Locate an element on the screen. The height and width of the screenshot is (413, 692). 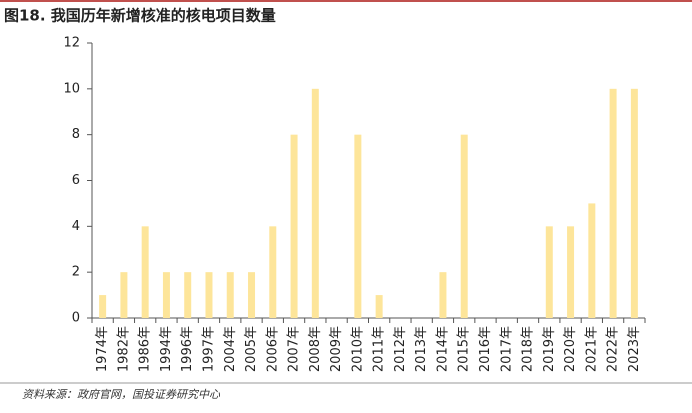
y-tick-label: 0 is located at coordinates (76, 318).